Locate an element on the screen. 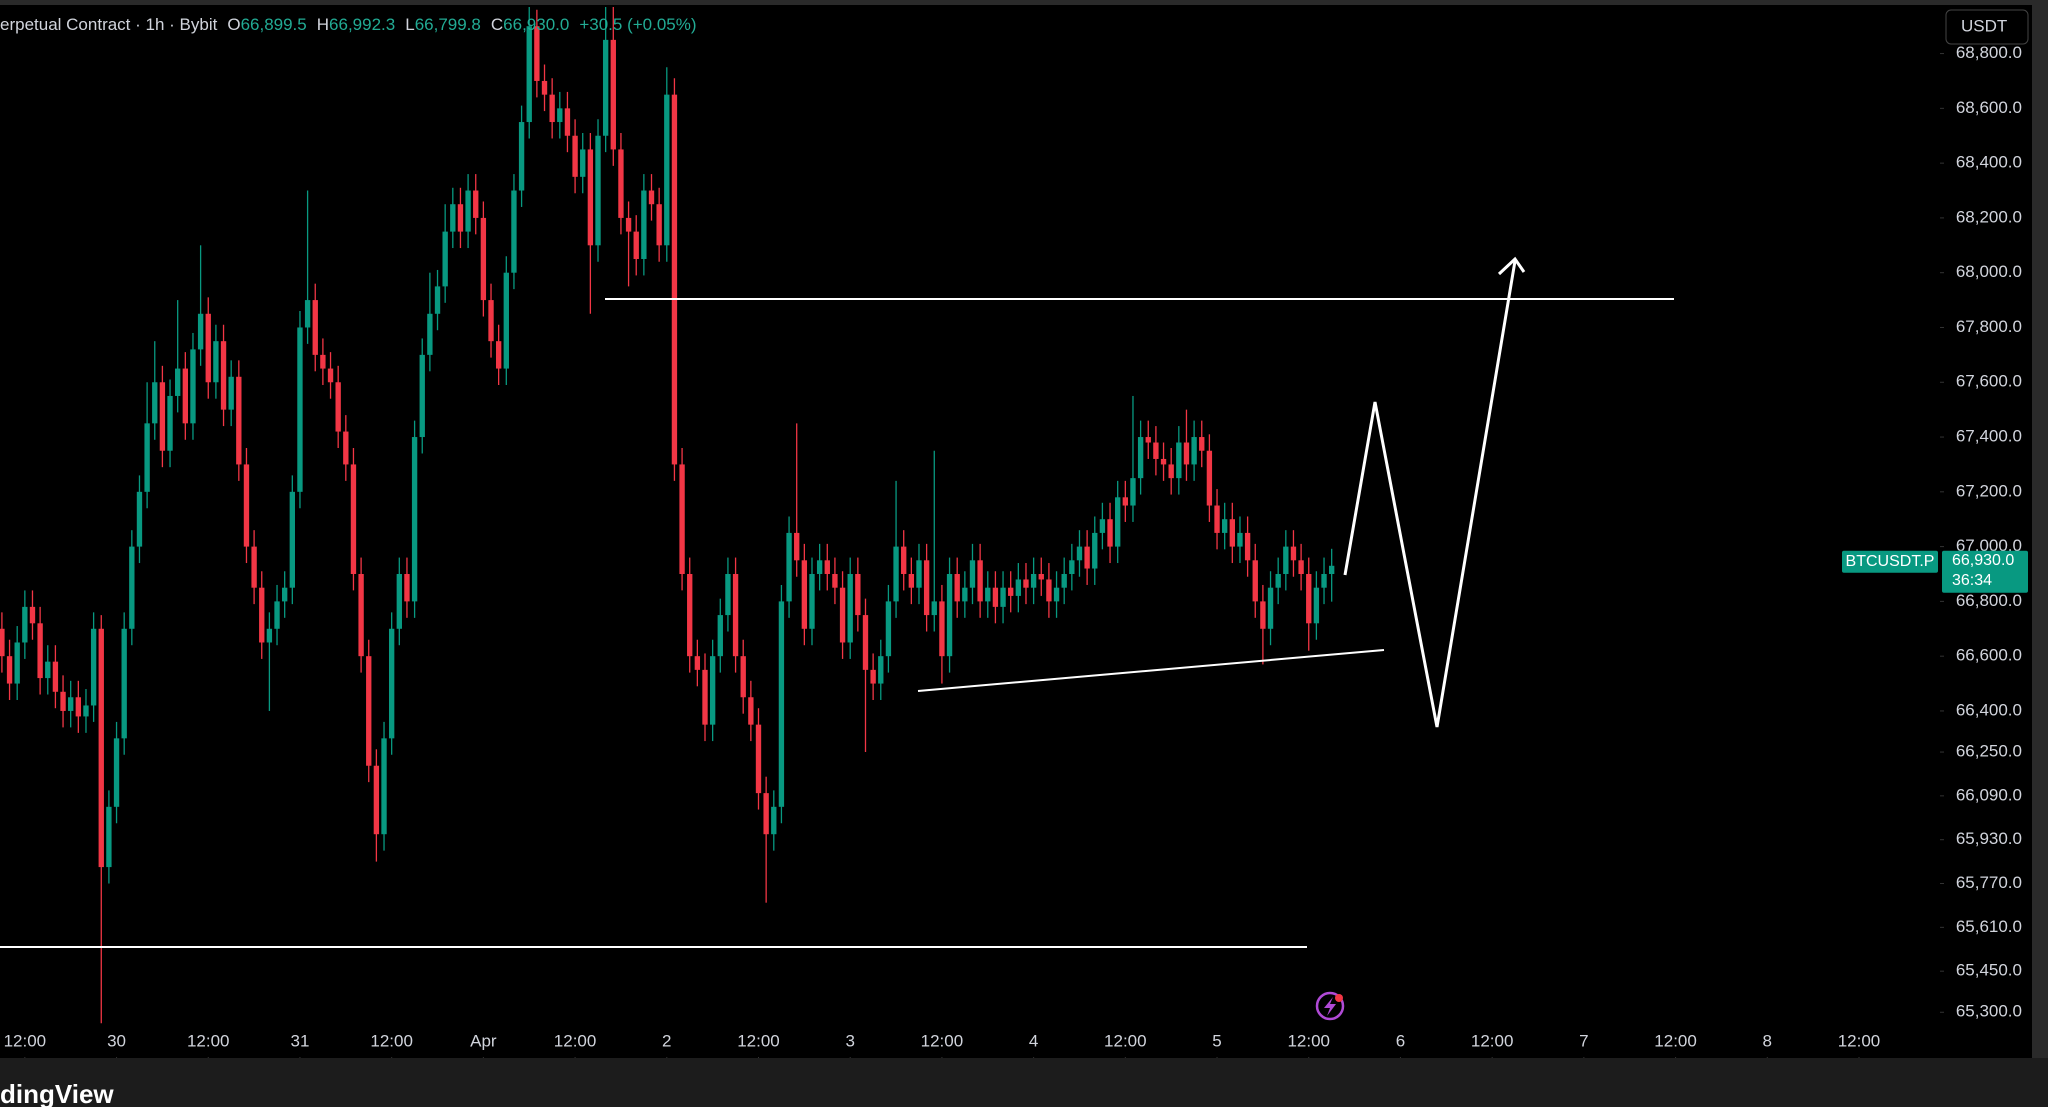 This screenshot has width=2048, height=1107. currency-button-label: USDT is located at coordinates (1984, 25).